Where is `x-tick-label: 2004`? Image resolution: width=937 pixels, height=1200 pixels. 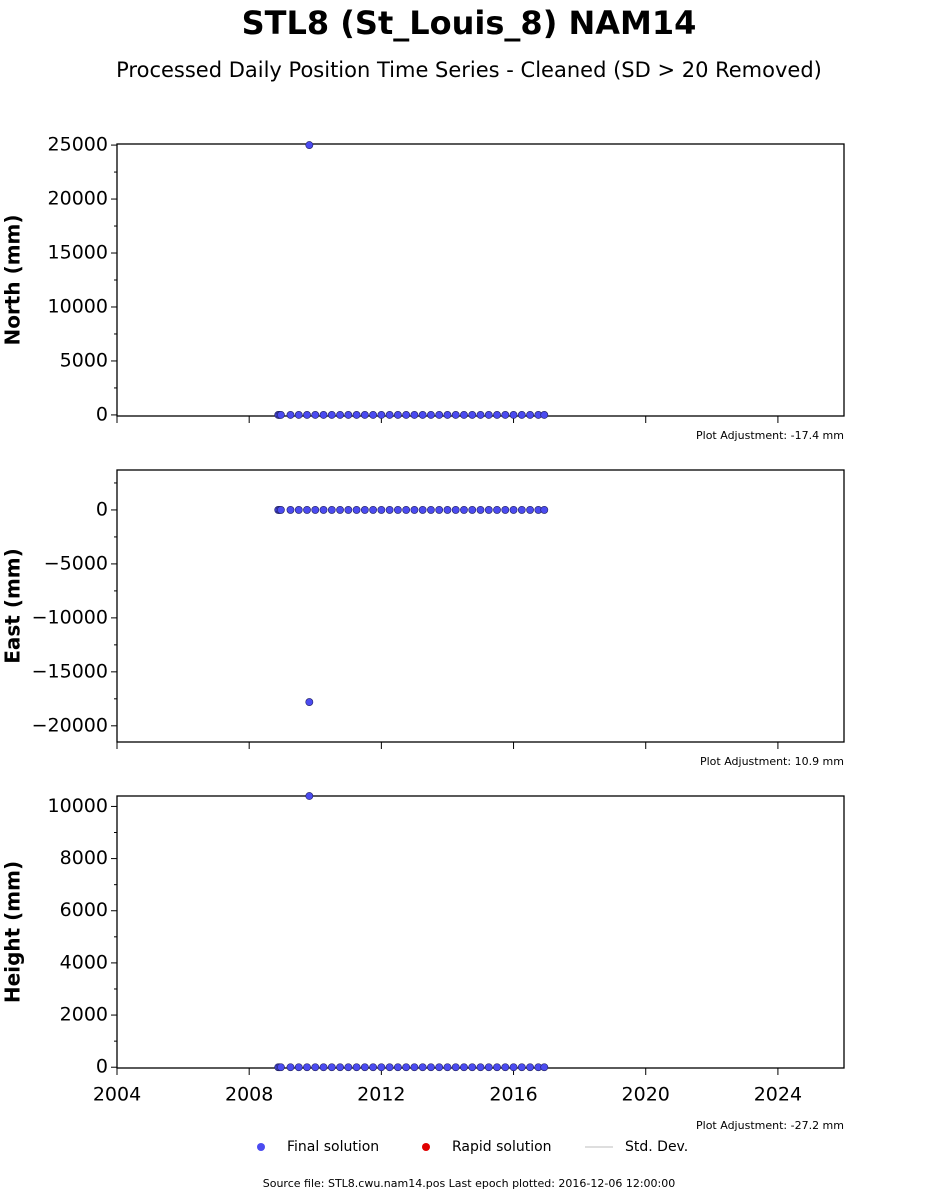
x-tick-label: 2004 is located at coordinates (117, 1095).